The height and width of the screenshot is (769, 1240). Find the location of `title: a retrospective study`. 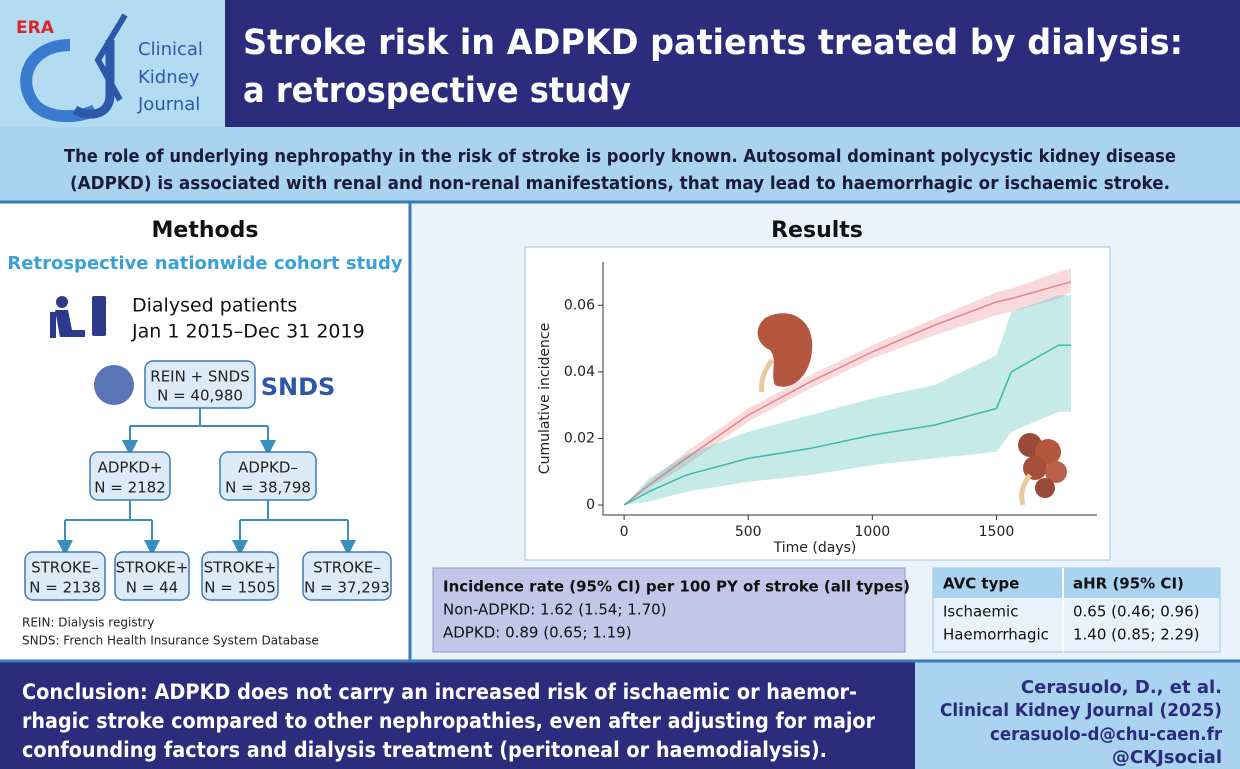

title: a retrospective study is located at coordinates (437, 91).